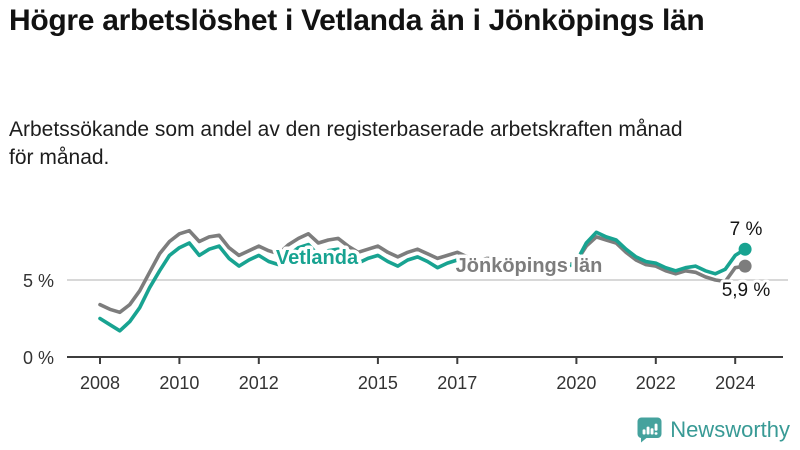  What do you see at coordinates (656, 383) in the screenshot?
I see `x-tick-label: 2022` at bounding box center [656, 383].